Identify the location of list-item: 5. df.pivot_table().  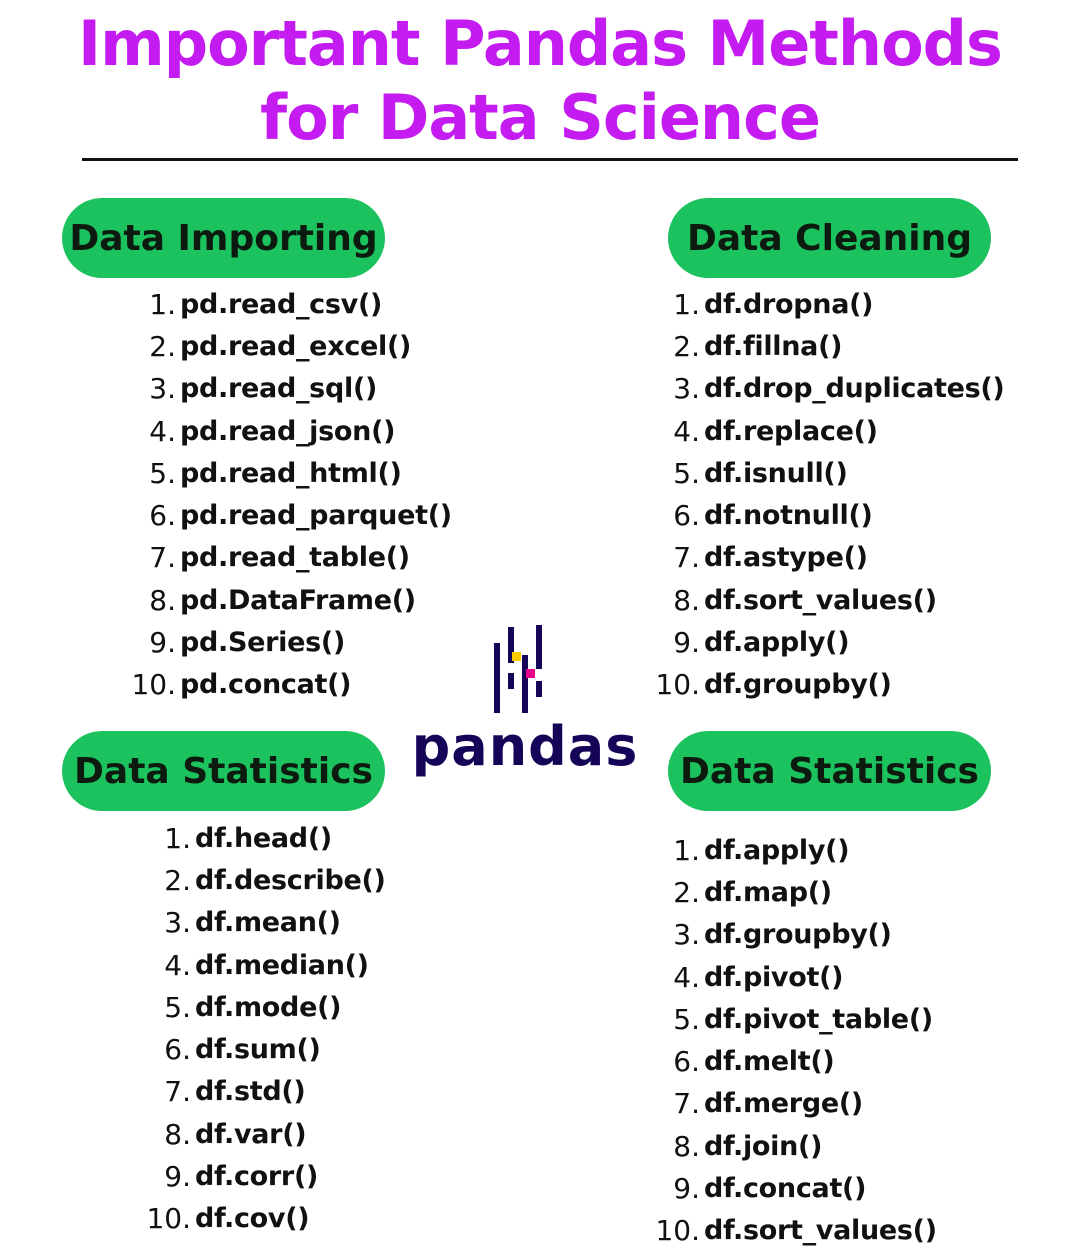
(794, 1019).